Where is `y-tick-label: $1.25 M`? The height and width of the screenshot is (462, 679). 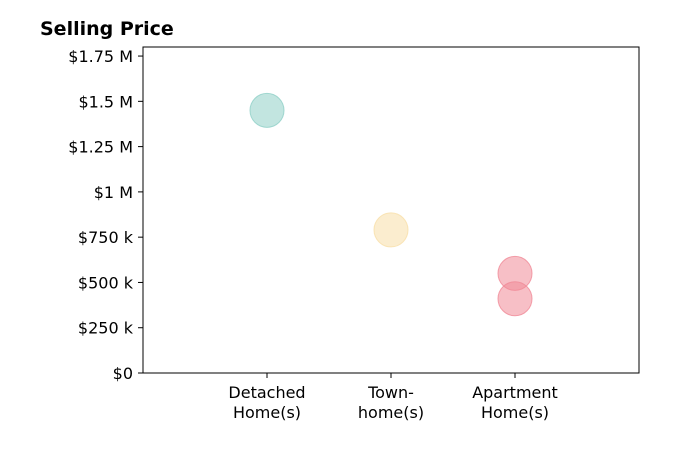 y-tick-label: $1.25 M is located at coordinates (100, 147).